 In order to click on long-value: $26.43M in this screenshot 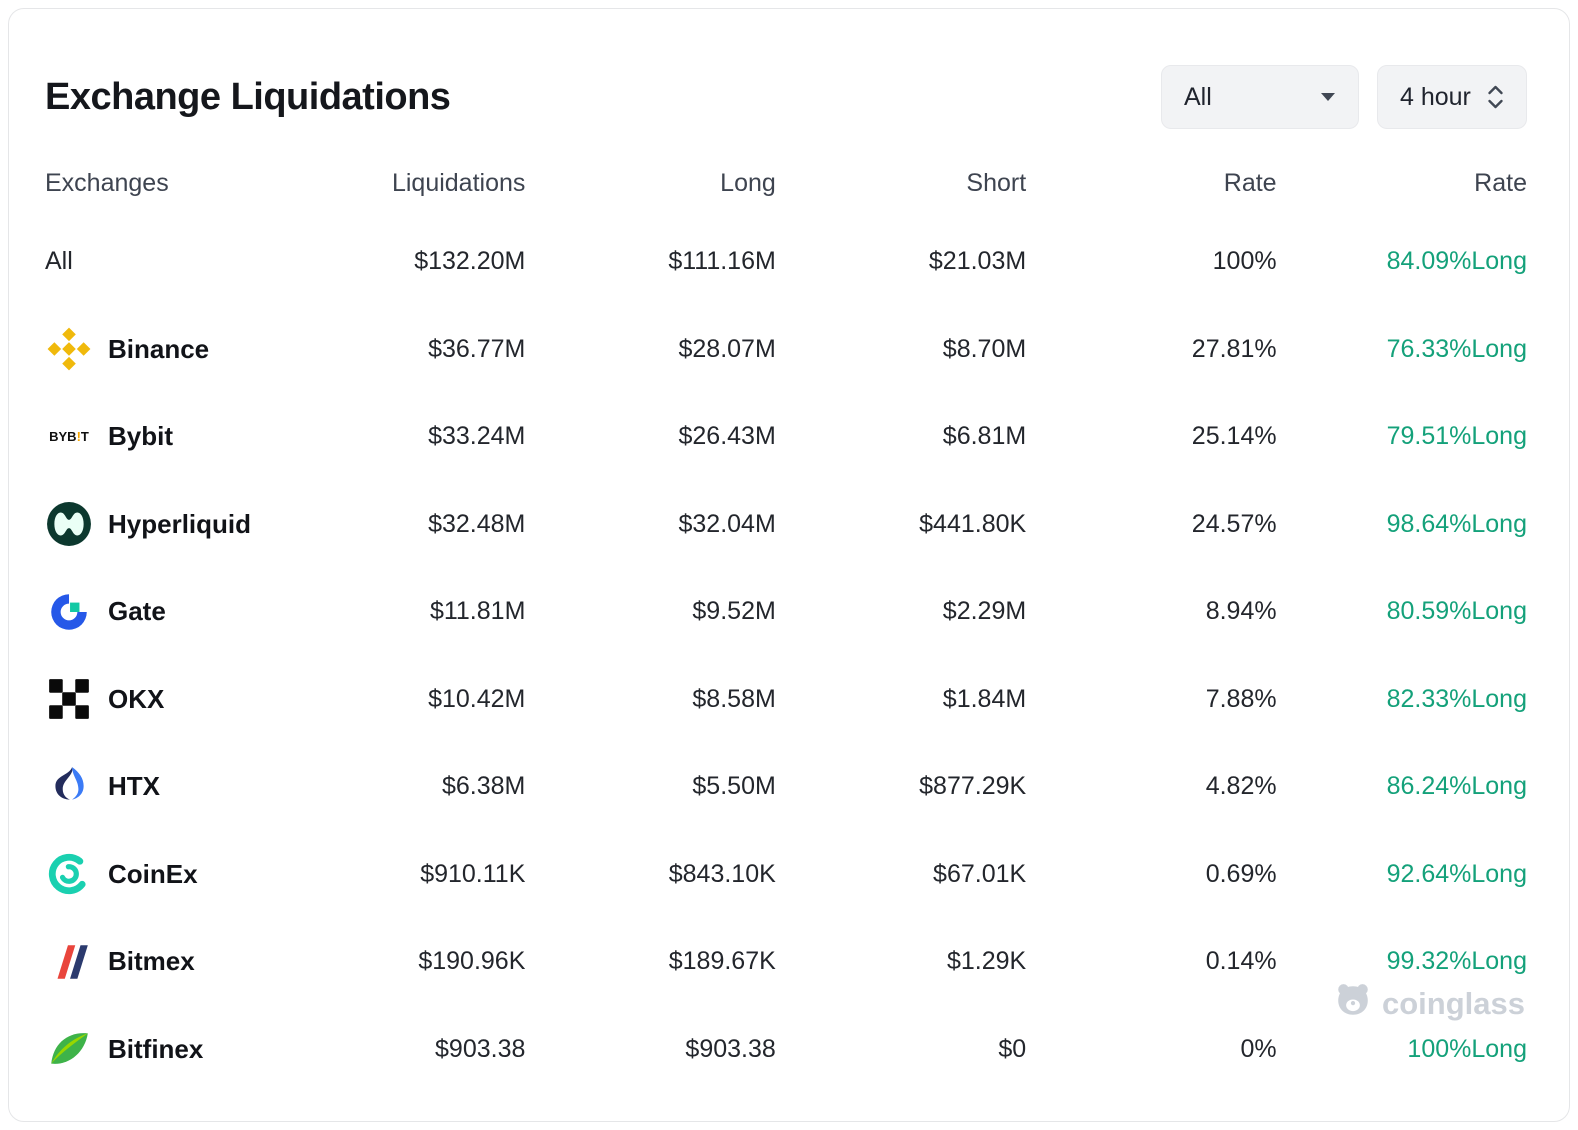, I will do `click(727, 436)`.